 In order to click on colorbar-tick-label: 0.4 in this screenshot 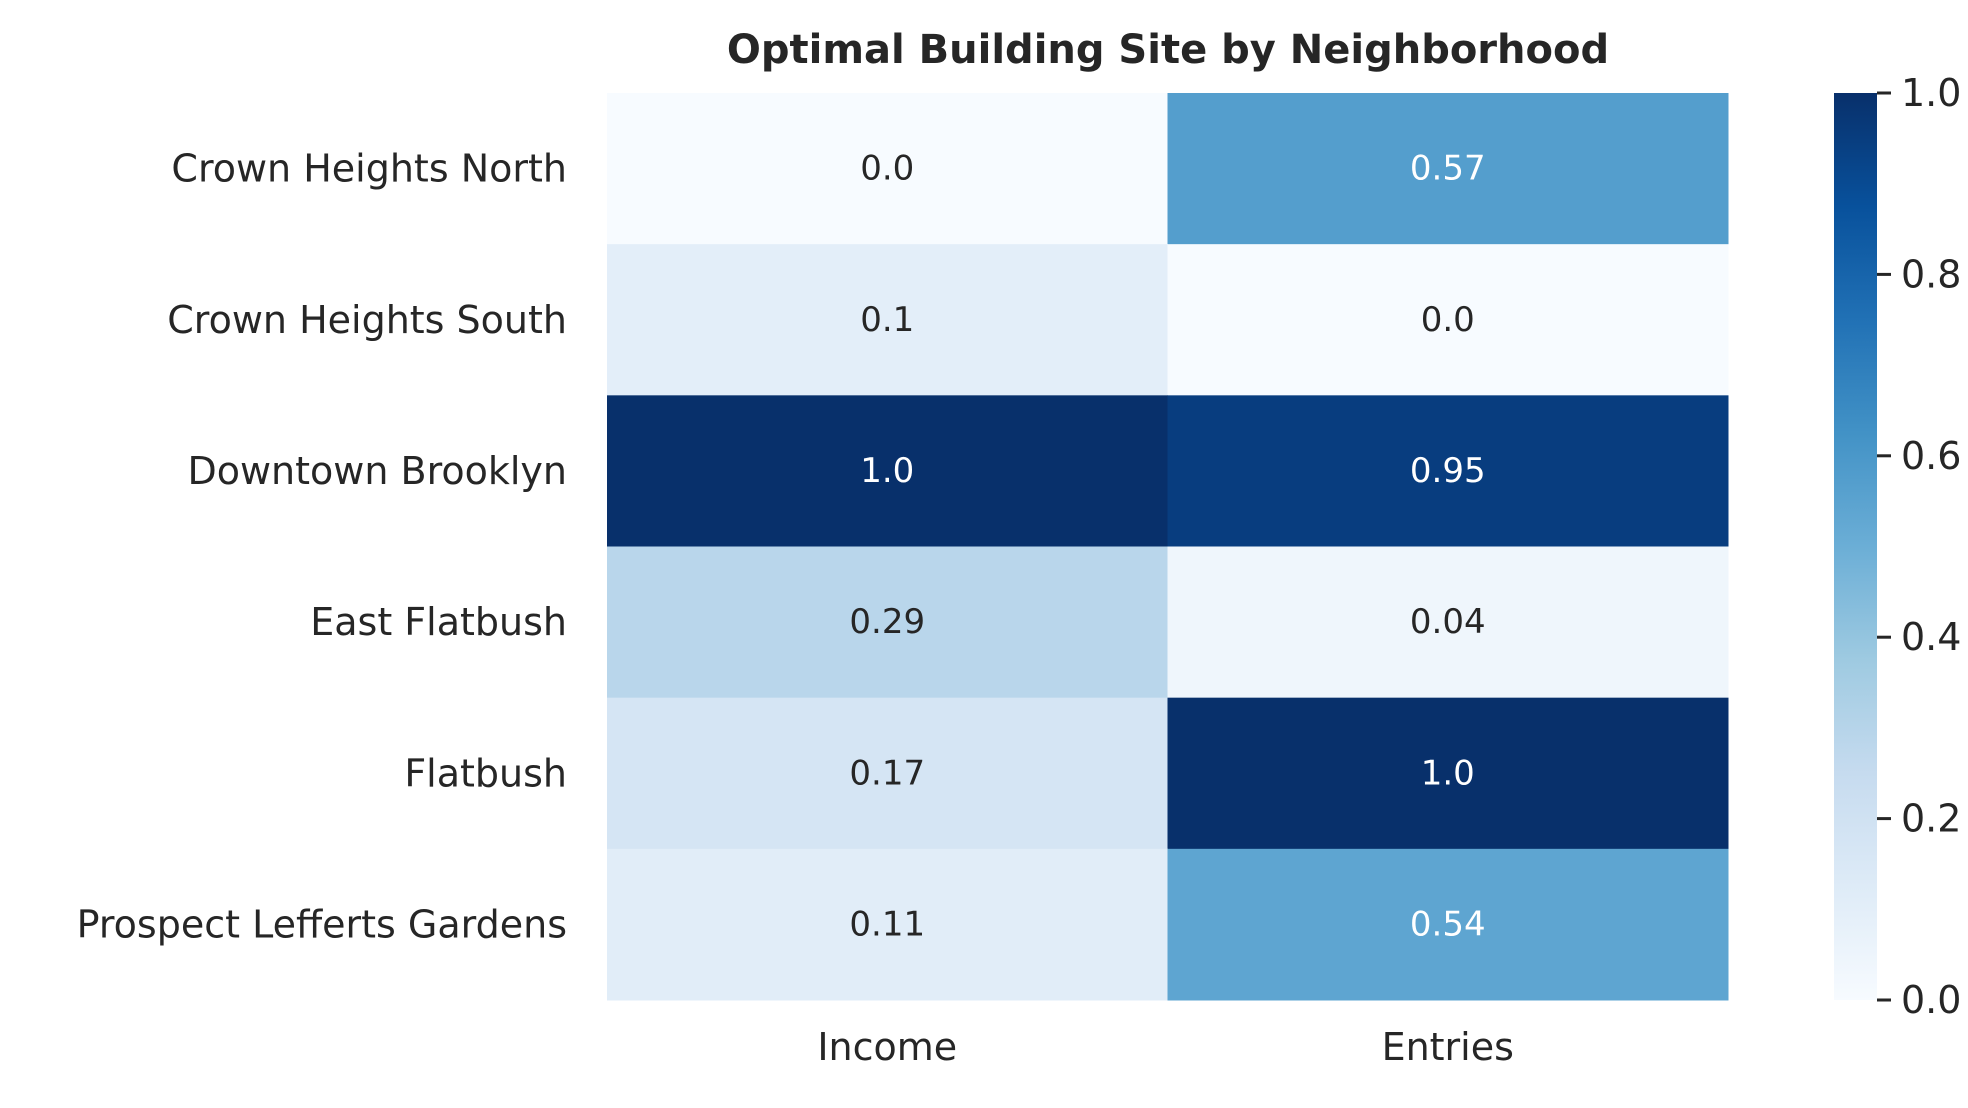, I will do `click(1931, 637)`.